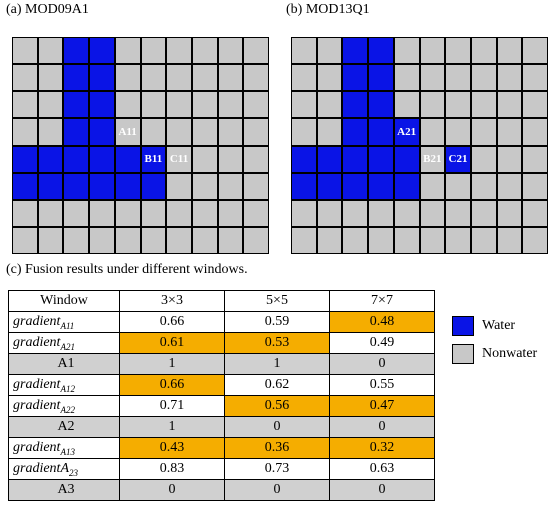  Describe the element at coordinates (221, 469) in the screenshot. I see `table-row: gradientA23 0.83 0.73 0.63` at that location.